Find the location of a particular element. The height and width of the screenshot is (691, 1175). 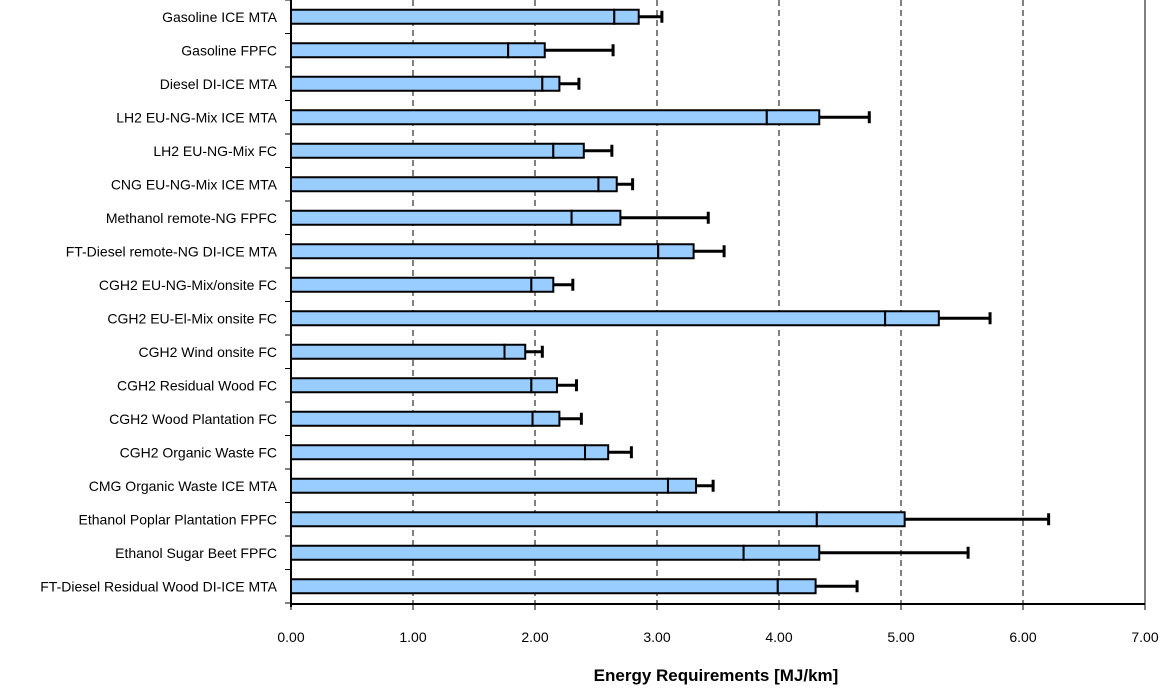

x-tick-label: 7.00 is located at coordinates (1144, 637).